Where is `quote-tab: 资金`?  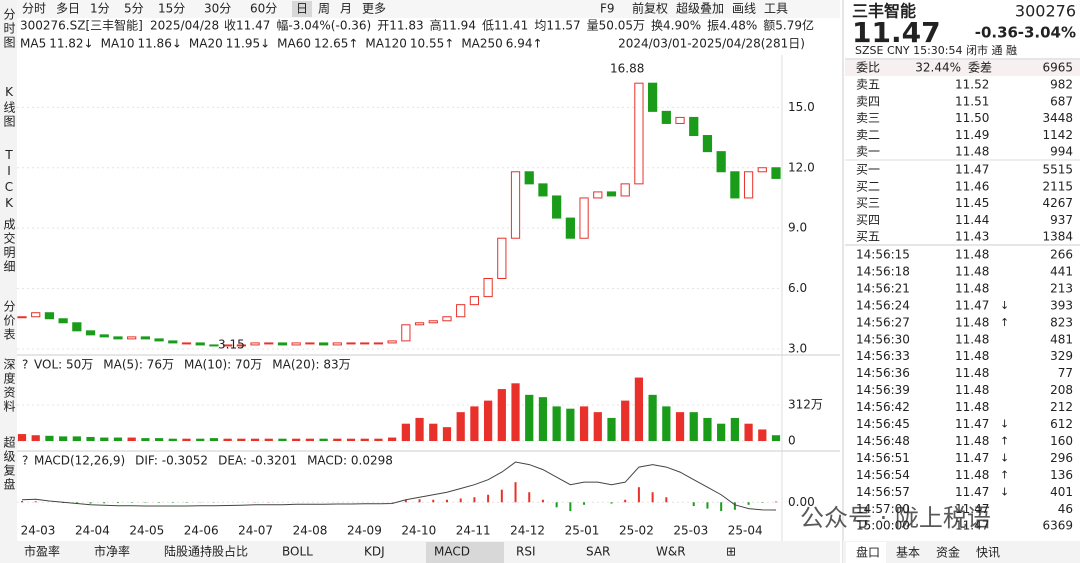 quote-tab: 资金 is located at coordinates (948, 552).